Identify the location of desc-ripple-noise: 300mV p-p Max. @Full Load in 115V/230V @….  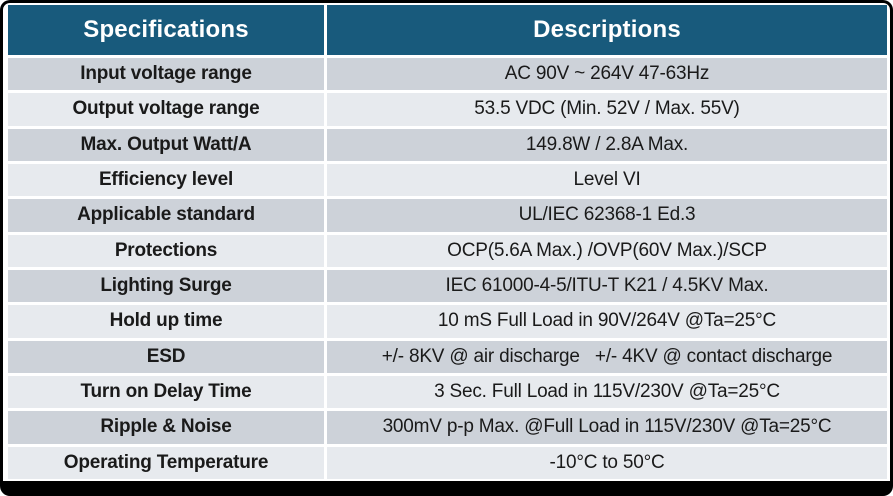
(607, 427).